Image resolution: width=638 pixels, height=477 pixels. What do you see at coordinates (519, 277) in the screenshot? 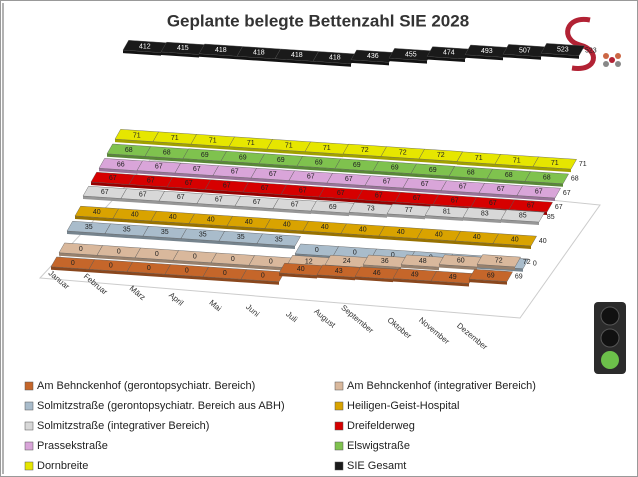
I see `end-label: 69` at bounding box center [519, 277].